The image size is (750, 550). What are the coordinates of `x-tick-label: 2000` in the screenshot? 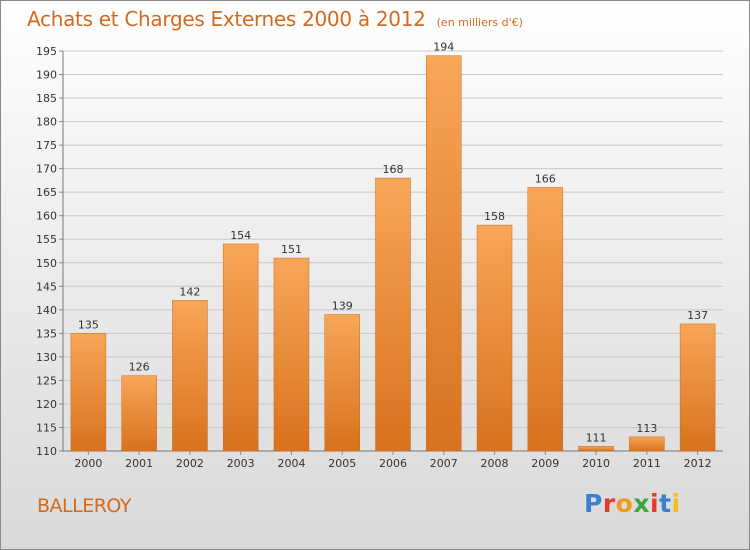 It's located at (88, 463).